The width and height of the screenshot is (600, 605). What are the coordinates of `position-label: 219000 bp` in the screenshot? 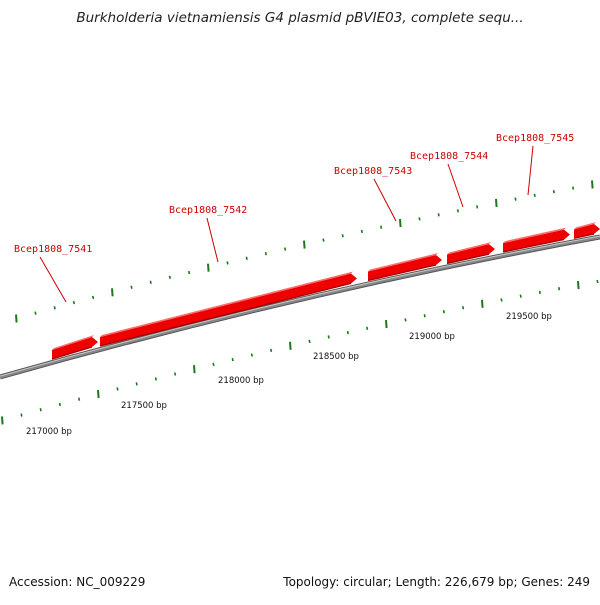 It's located at (432, 337).